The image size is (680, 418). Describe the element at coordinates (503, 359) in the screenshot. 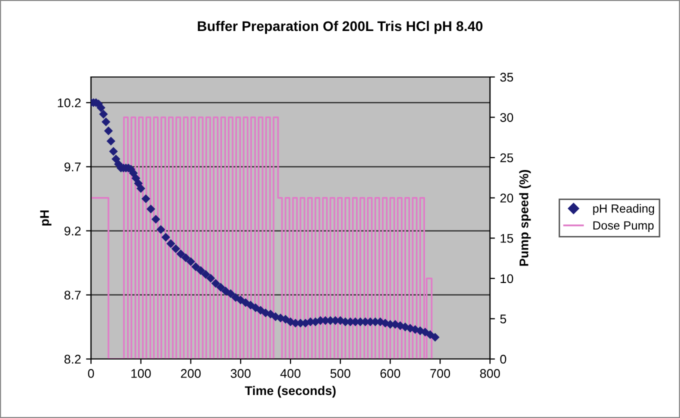

I see `y2-tick-label: 0` at that location.